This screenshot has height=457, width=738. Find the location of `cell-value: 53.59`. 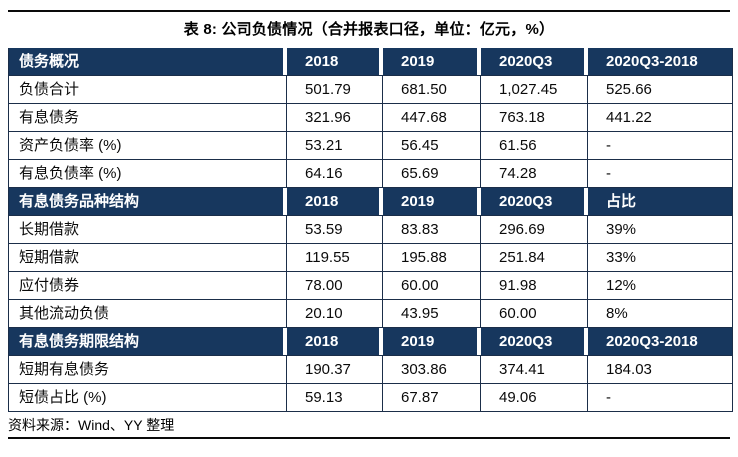

cell-value: 53.59 is located at coordinates (335, 229).